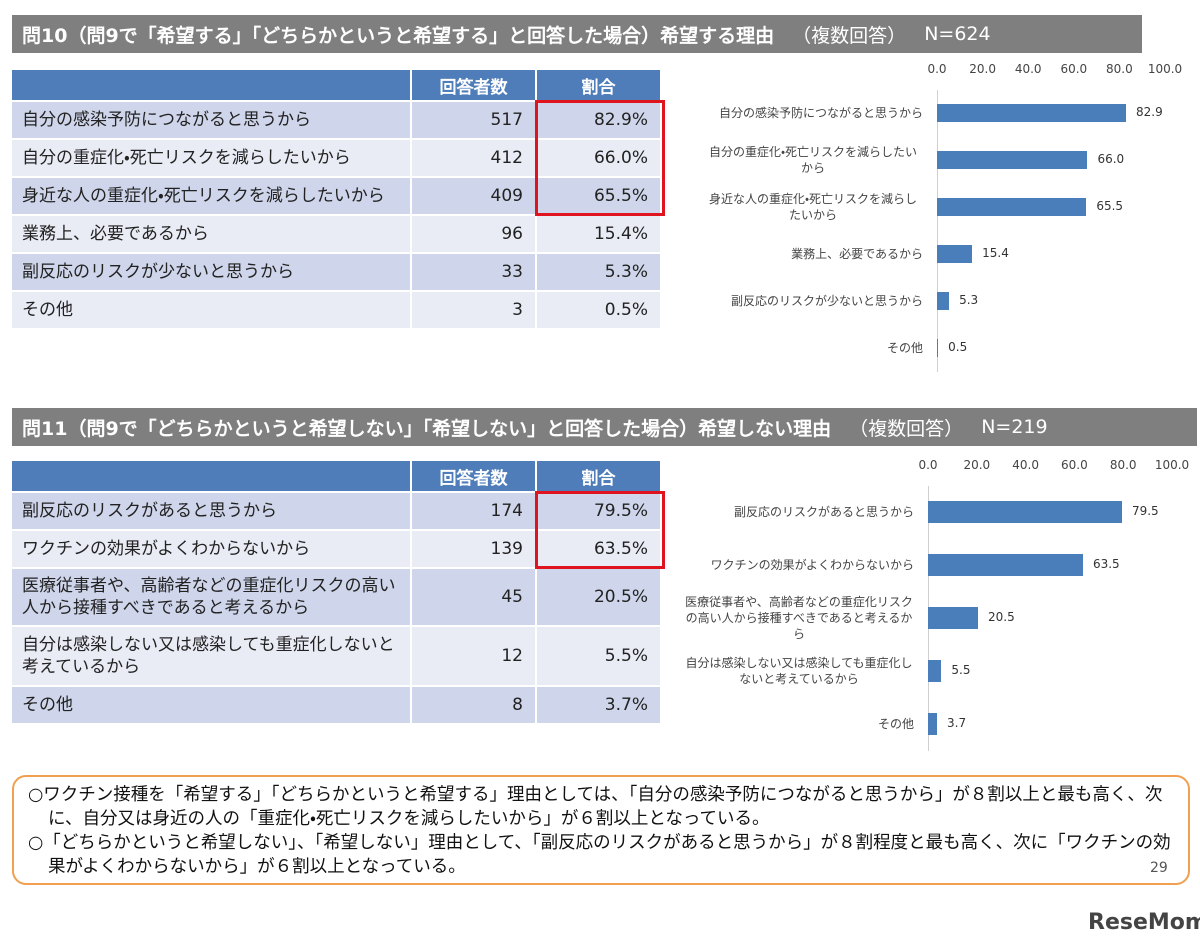 Image resolution: width=1200 pixels, height=950 pixels. Describe the element at coordinates (474, 550) in the screenshot. I see `table-cell: 139` at that location.